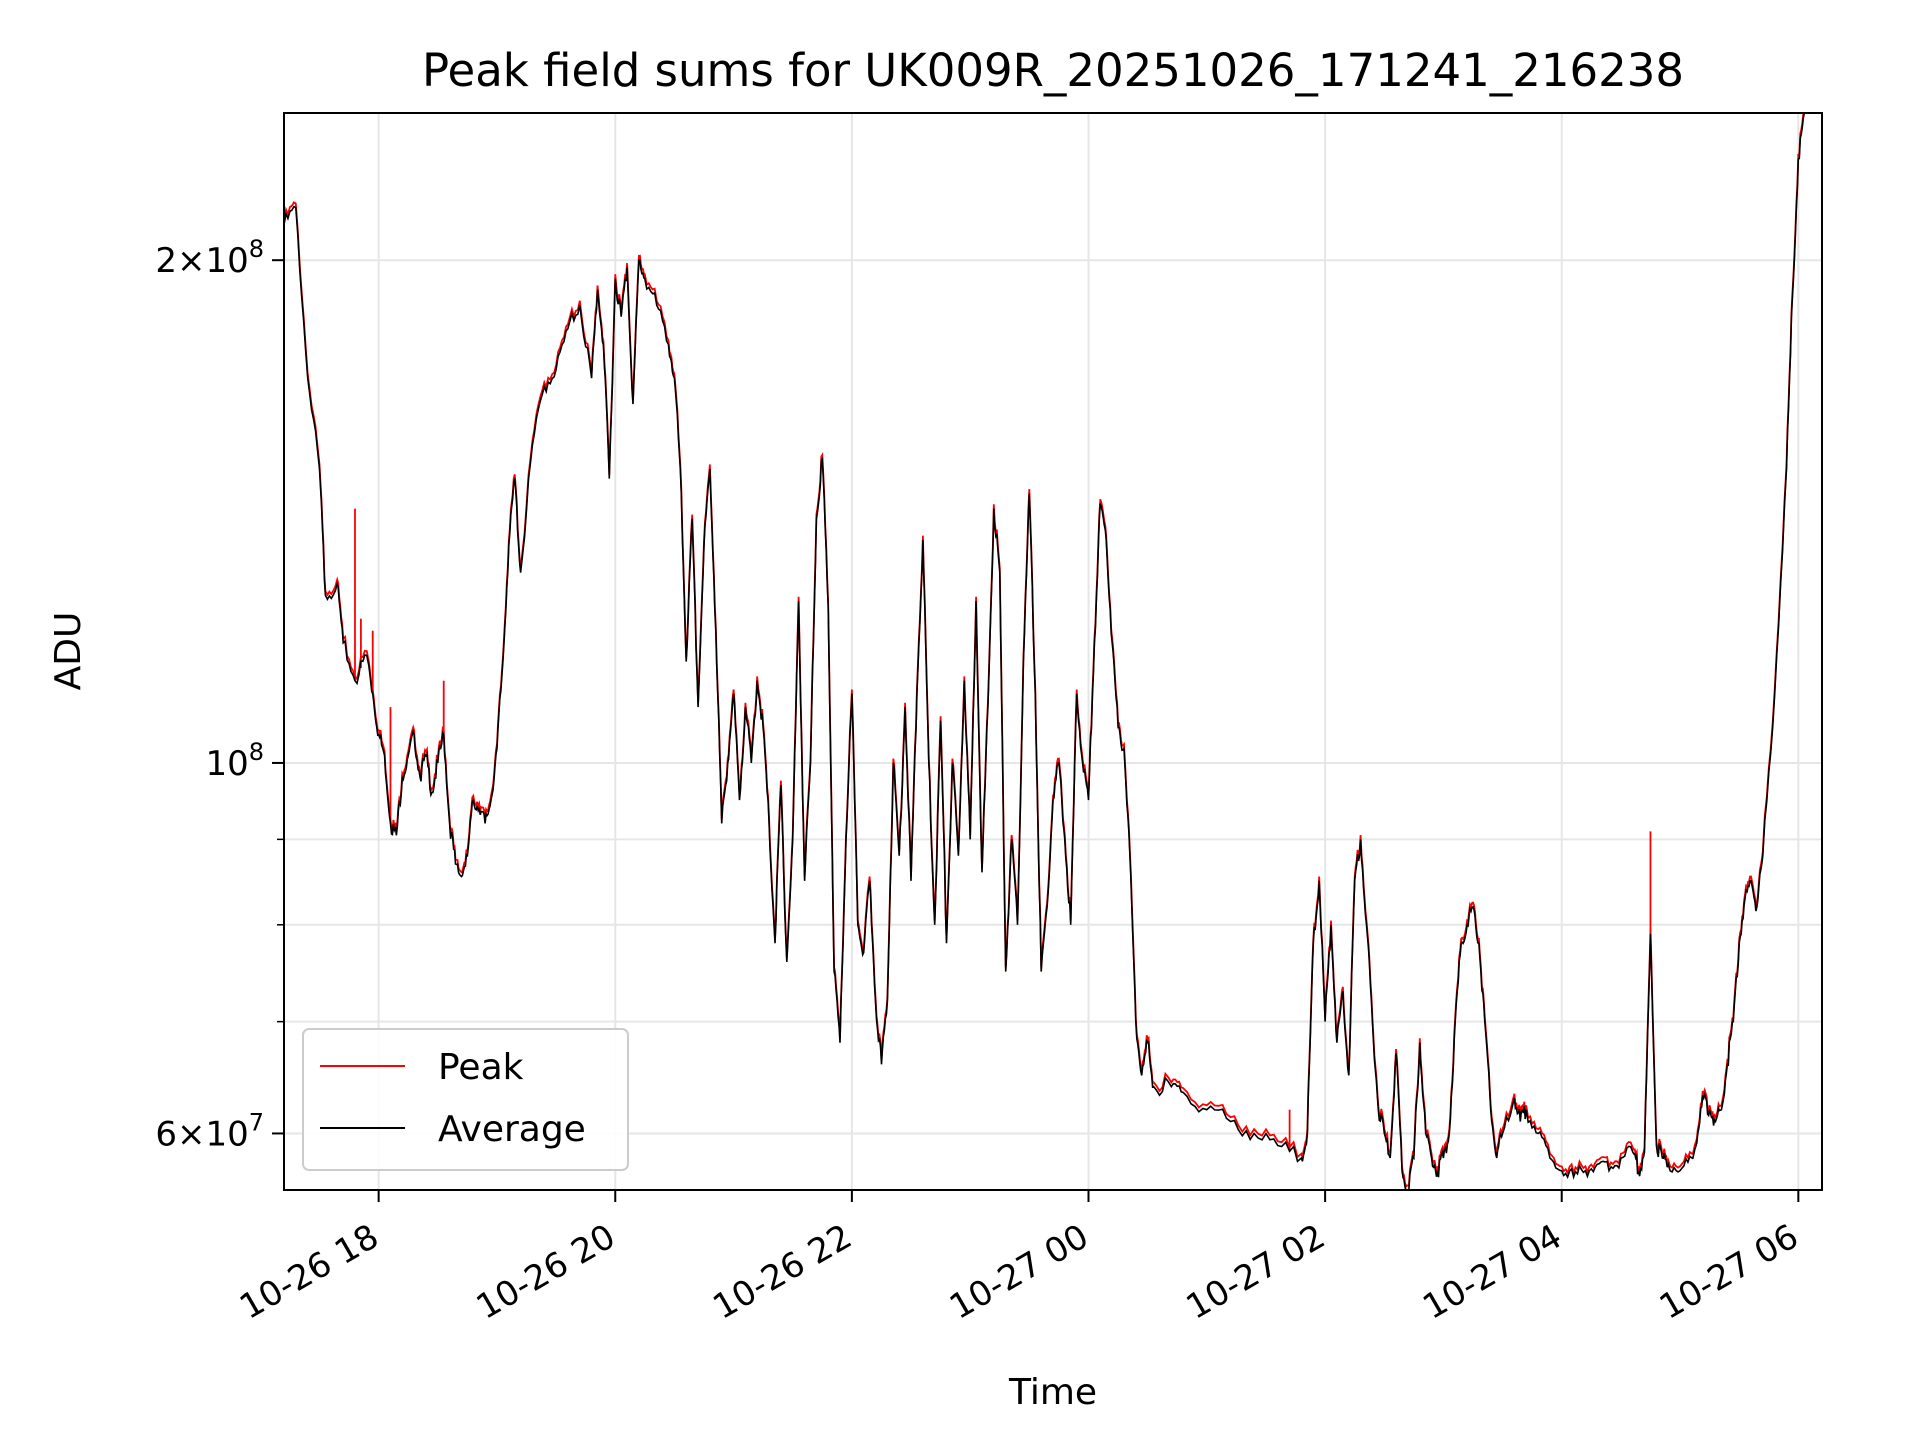  Describe the element at coordinates (201, 261) in the screenshot. I see `y-tick-label-base: 2×10` at that location.